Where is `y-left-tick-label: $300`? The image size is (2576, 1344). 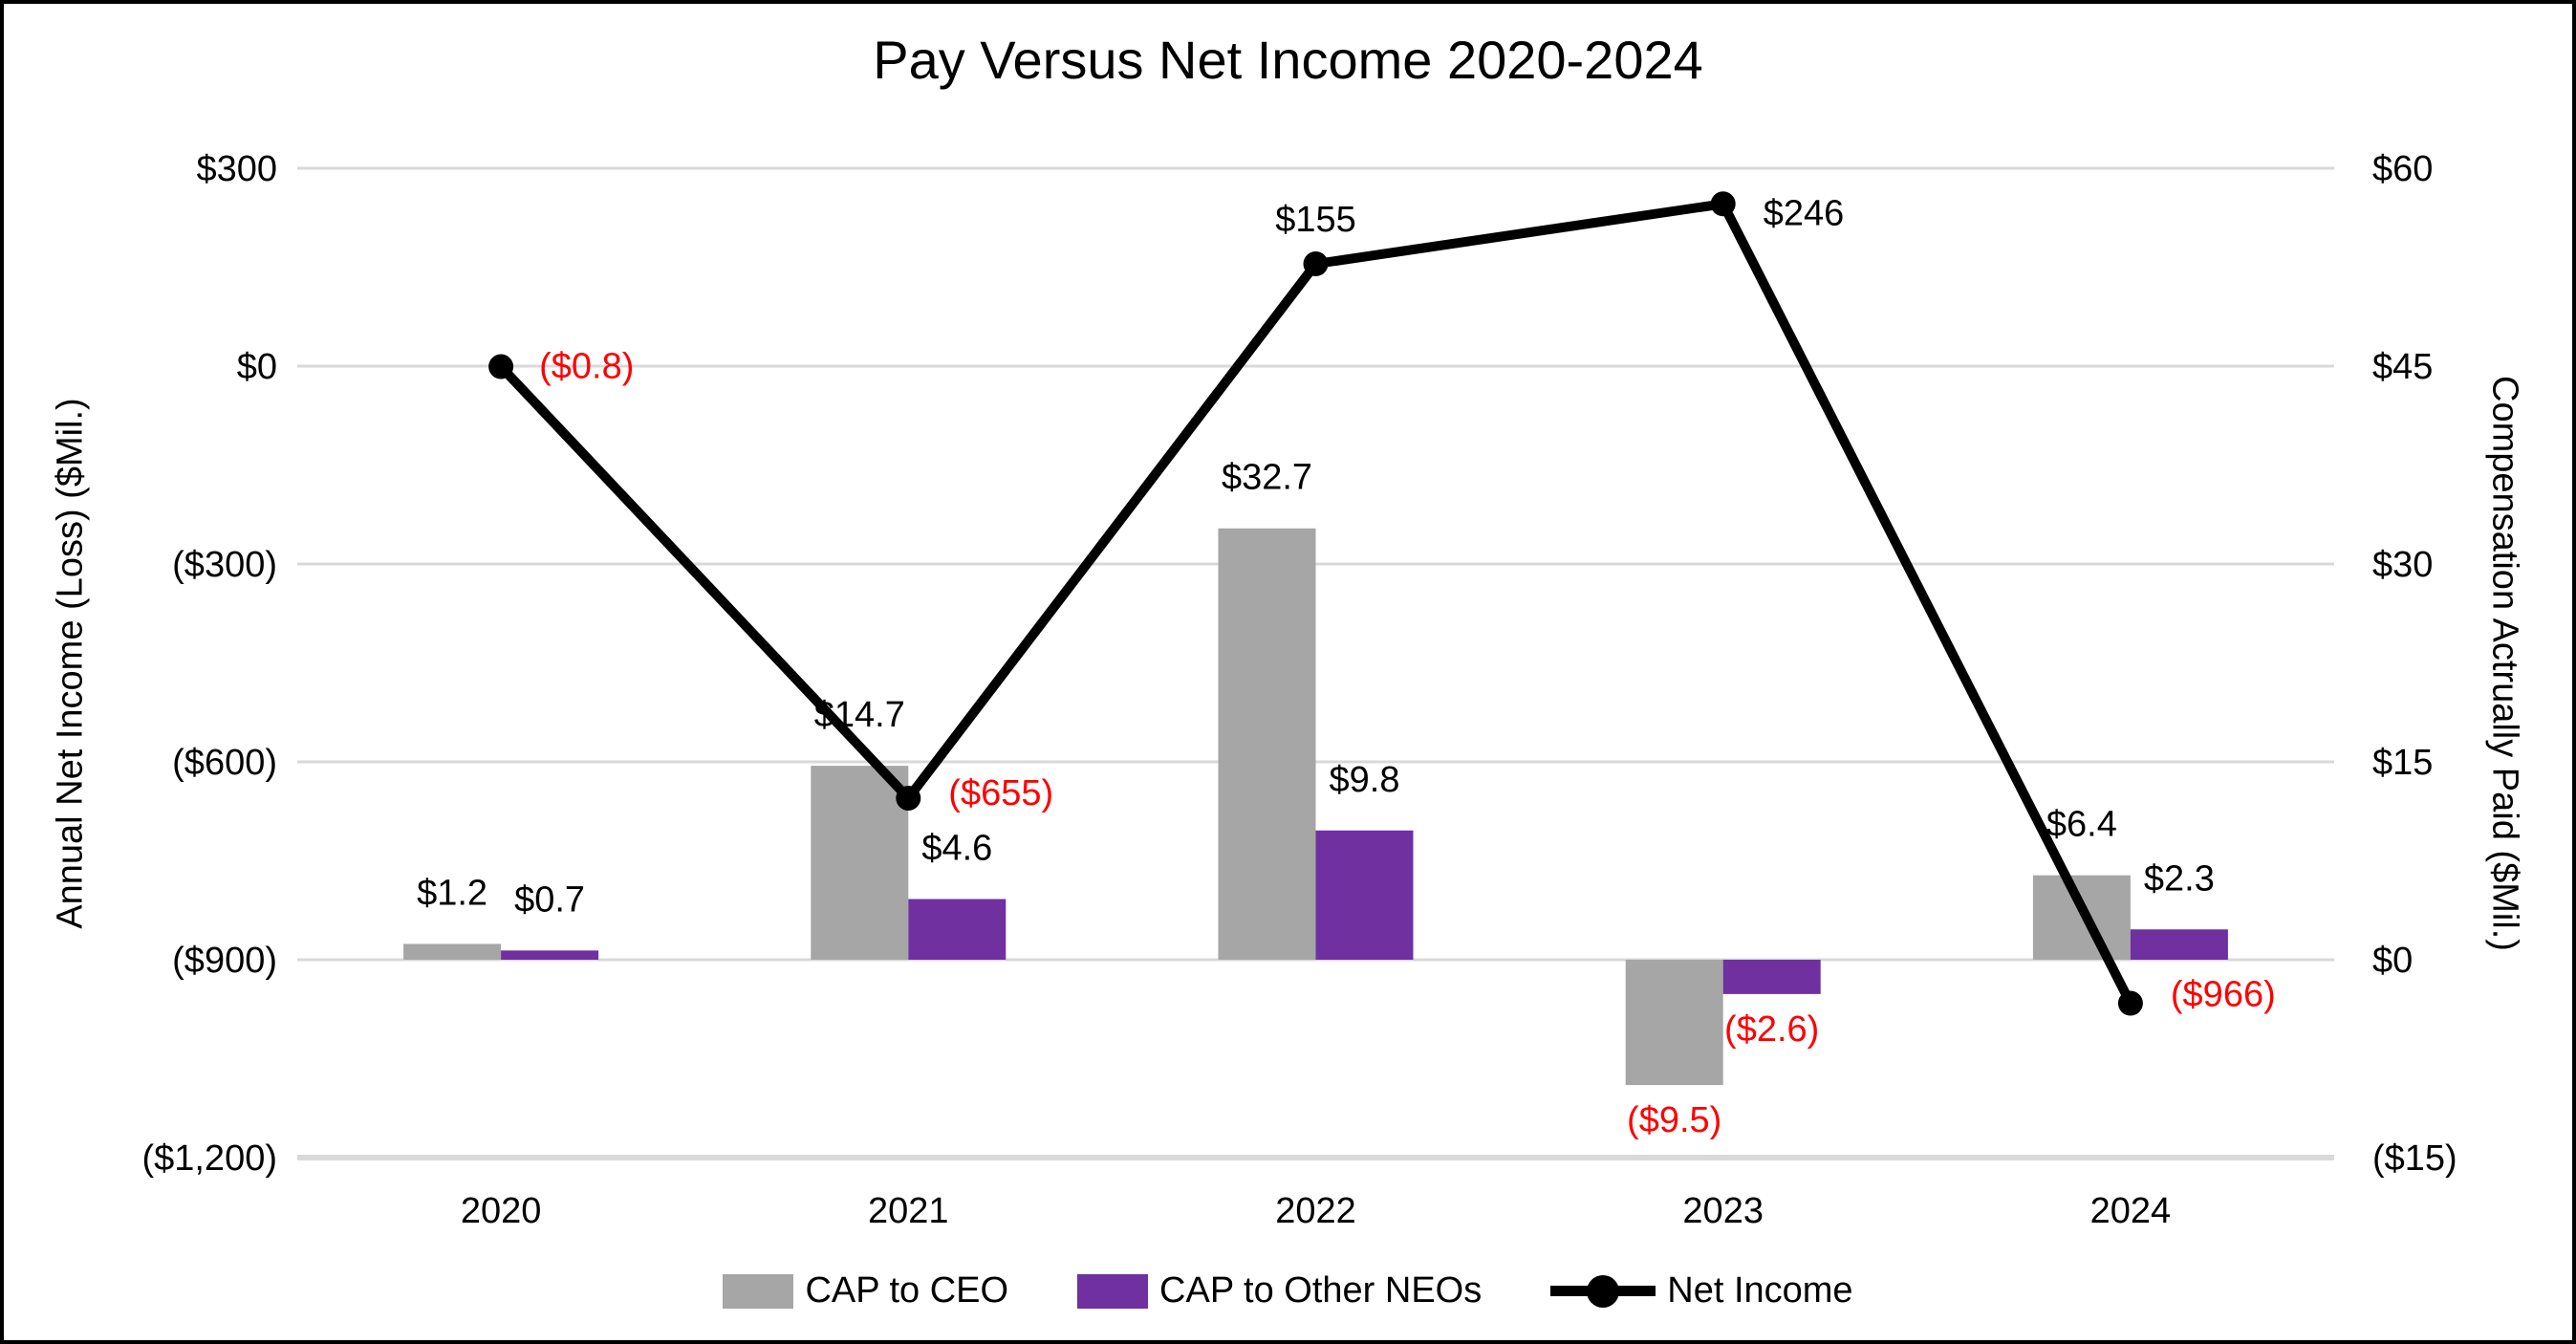
y-left-tick-label: $300 is located at coordinates (236, 169).